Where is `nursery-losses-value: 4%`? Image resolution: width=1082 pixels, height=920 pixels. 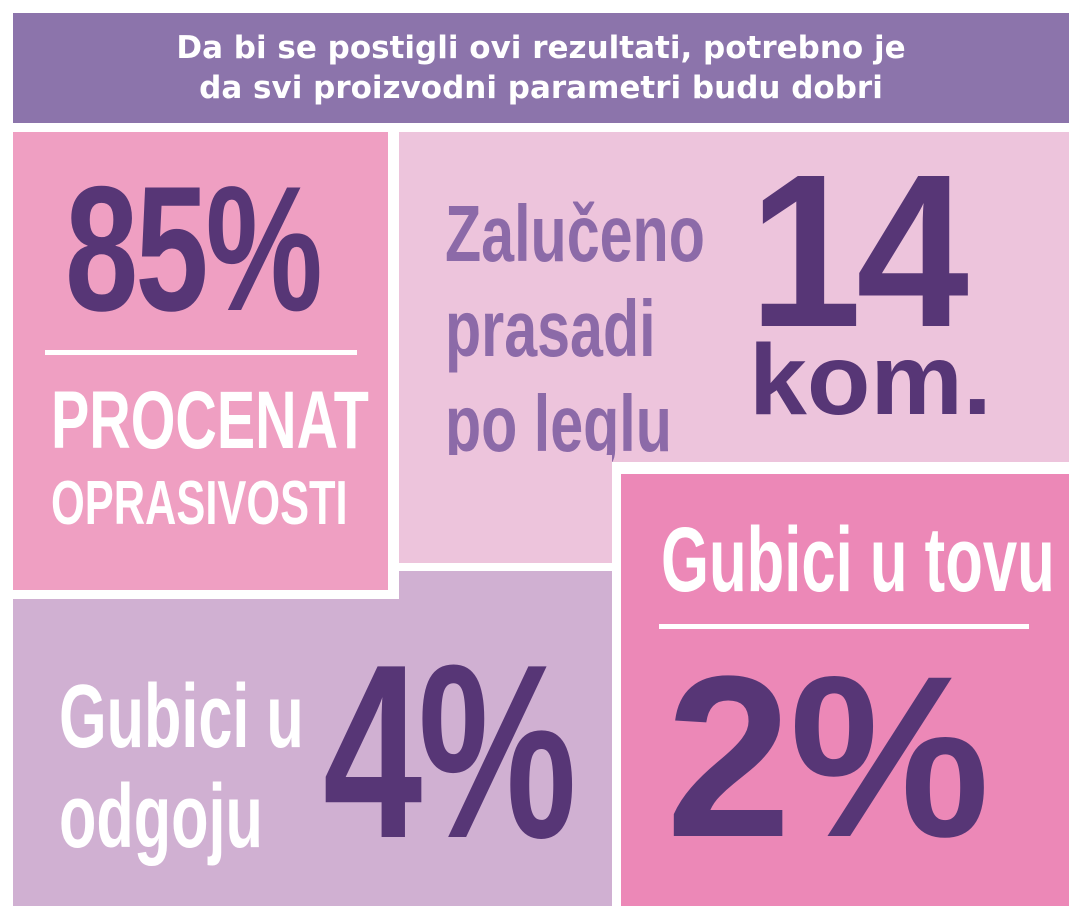
nursery-losses-value: 4% is located at coordinates (450, 751).